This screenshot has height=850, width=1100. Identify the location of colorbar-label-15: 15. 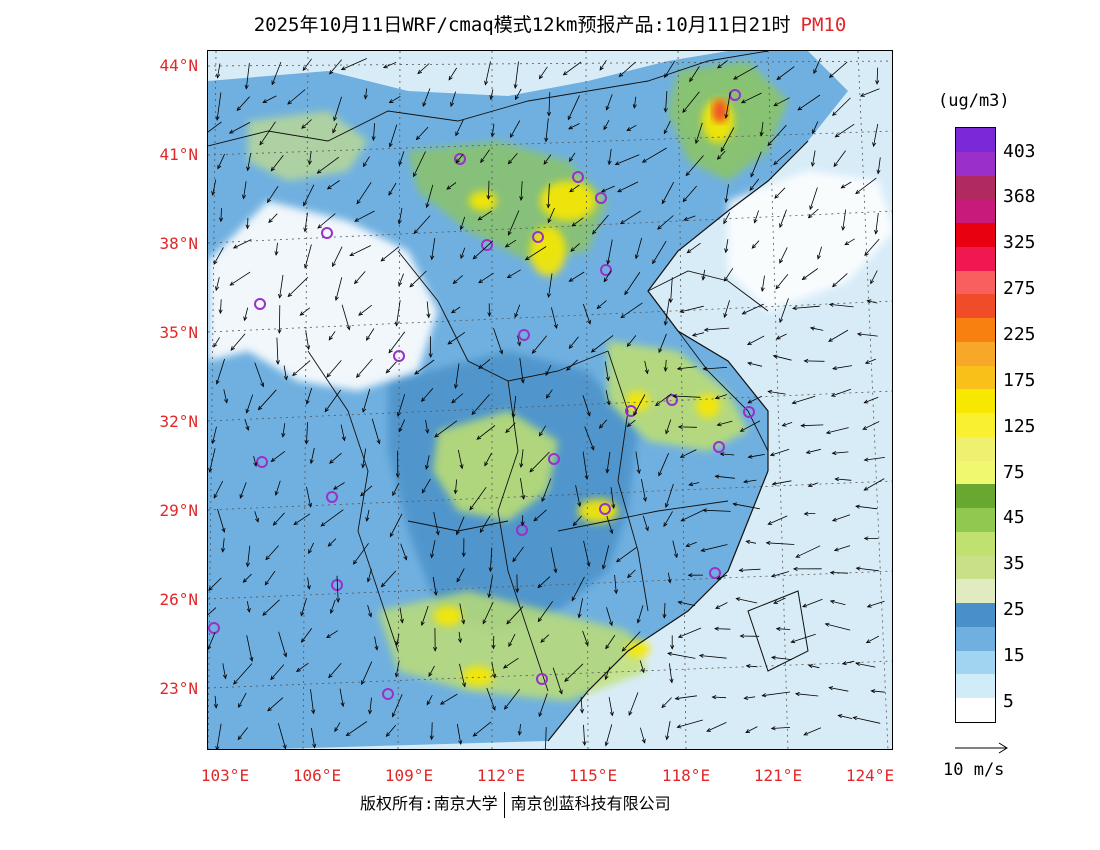
(1014, 655).